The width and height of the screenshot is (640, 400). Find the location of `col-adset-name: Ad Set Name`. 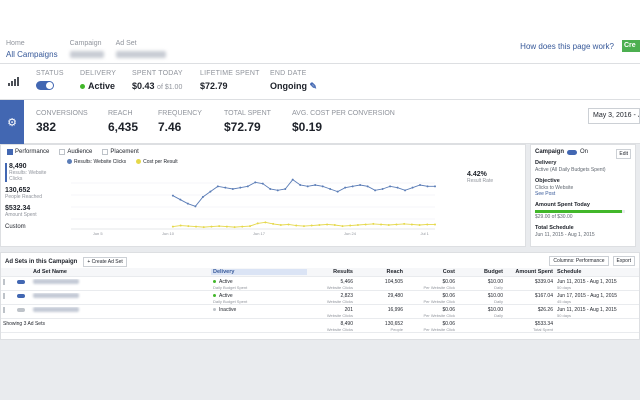

col-adset-name: Ad Set Name is located at coordinates (50, 272).